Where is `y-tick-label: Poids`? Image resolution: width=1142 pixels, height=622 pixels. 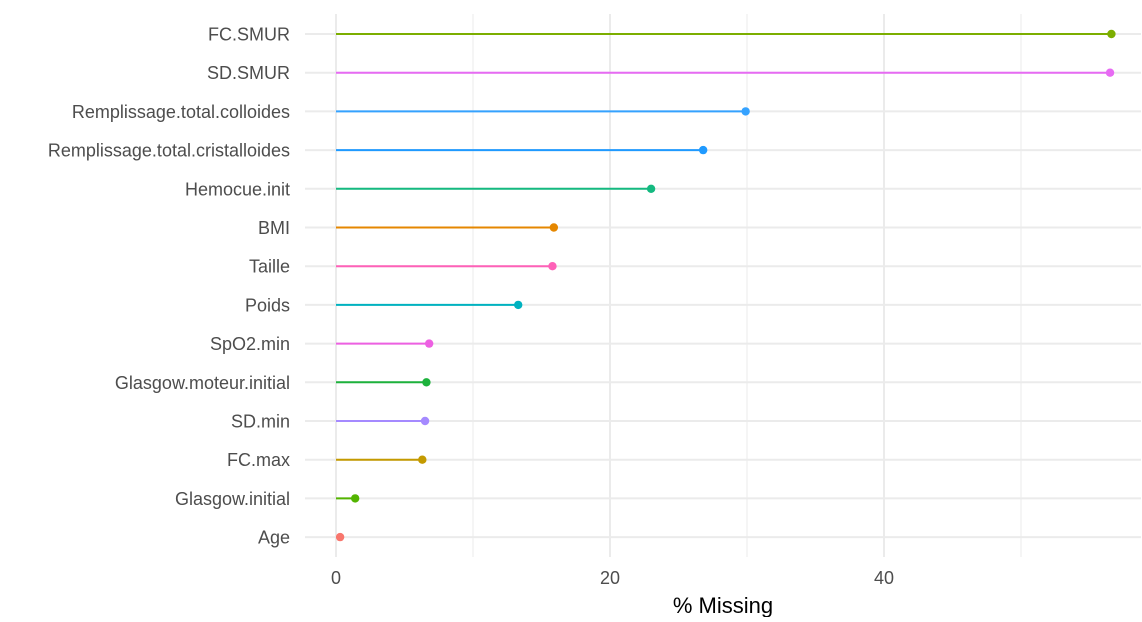 y-tick-label: Poids is located at coordinates (267, 305).